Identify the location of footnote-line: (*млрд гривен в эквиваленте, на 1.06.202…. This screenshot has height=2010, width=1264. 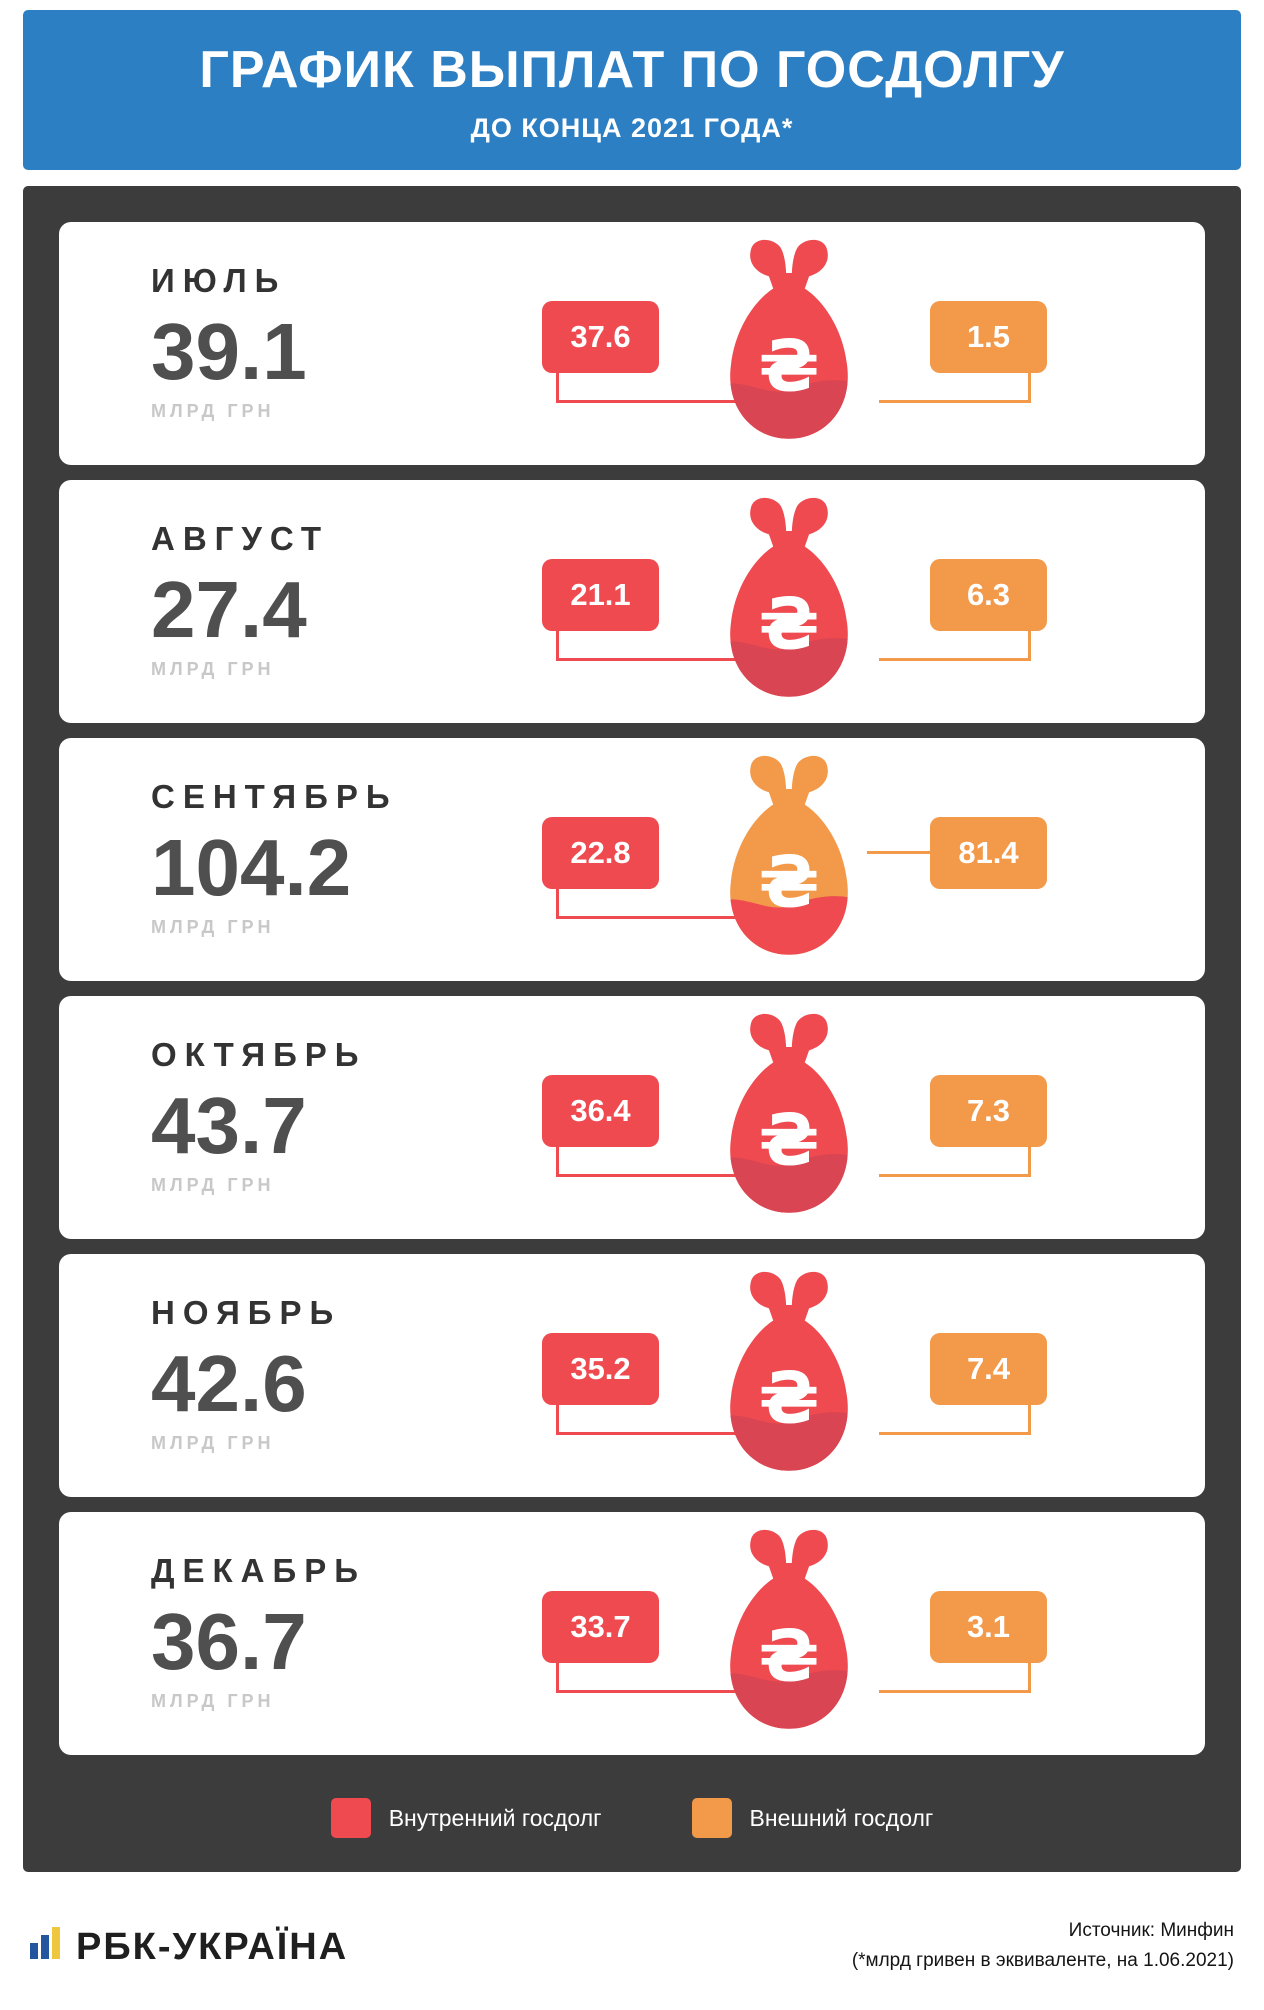
(1042, 1960).